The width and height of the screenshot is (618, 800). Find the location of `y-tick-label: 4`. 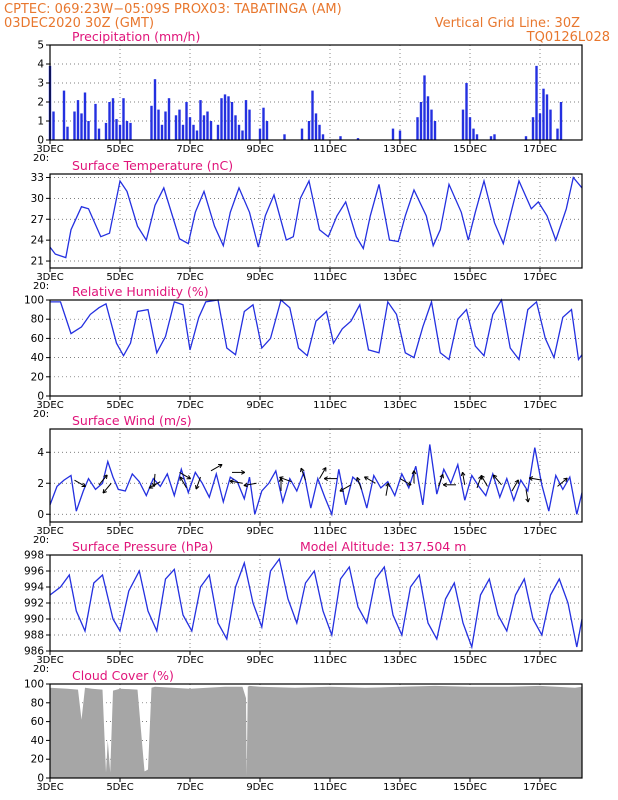

y-tick-label: 4 is located at coordinates (40, 65).